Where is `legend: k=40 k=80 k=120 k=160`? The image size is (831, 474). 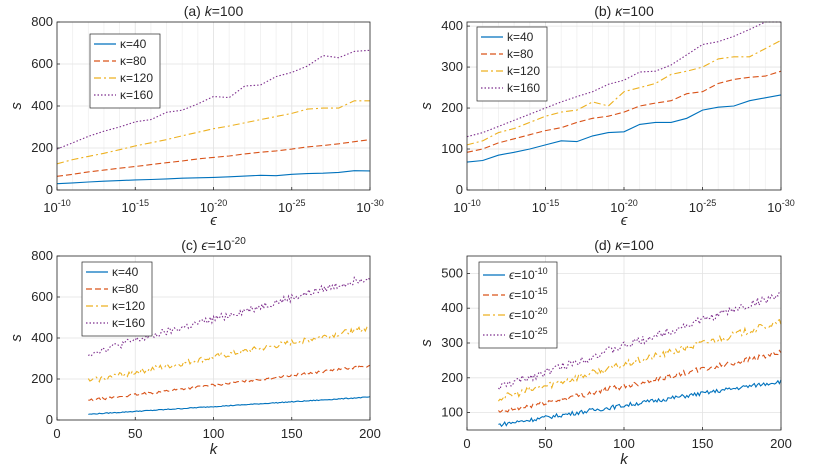
legend: k=40 k=80 k=120 k=160 is located at coordinates (512, 64).